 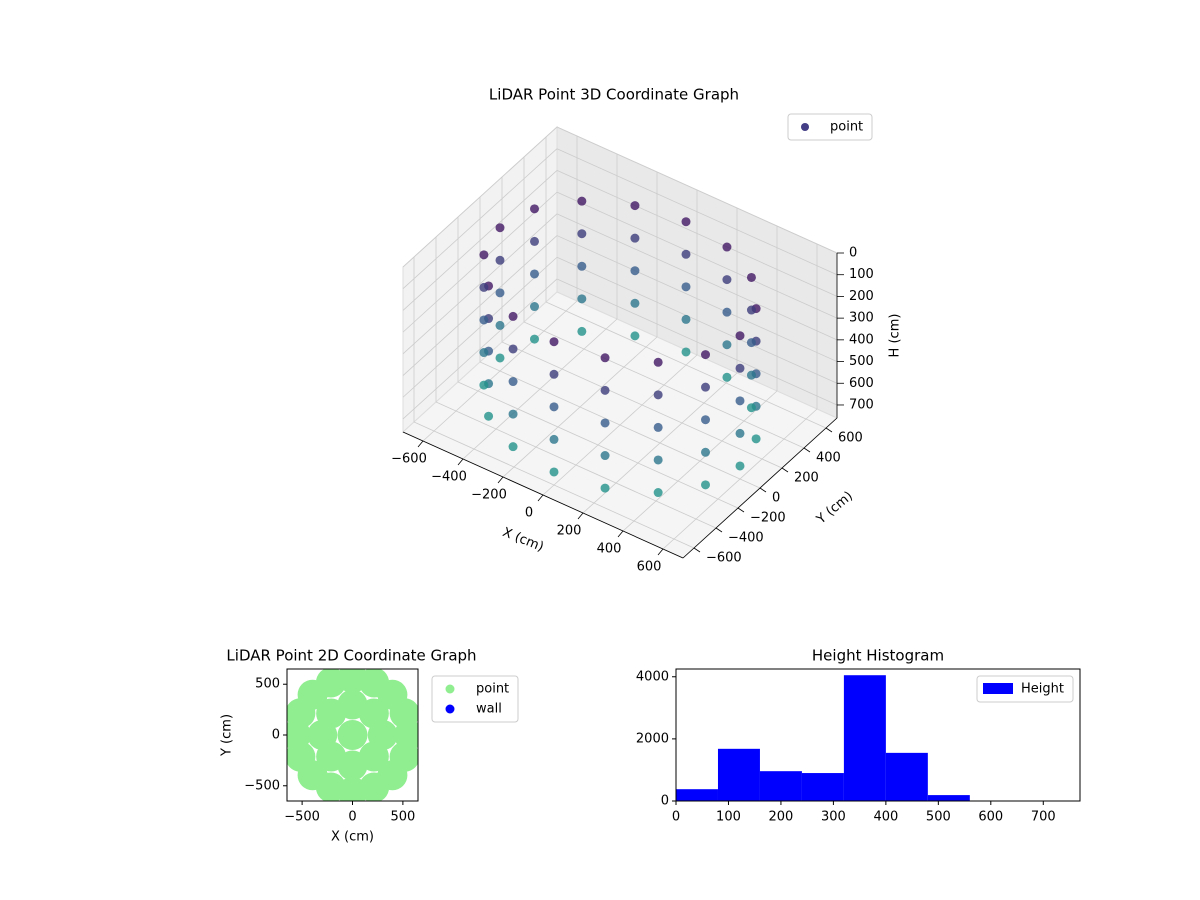 I want to click on y-tick-label: 600, so click(x=850, y=438).